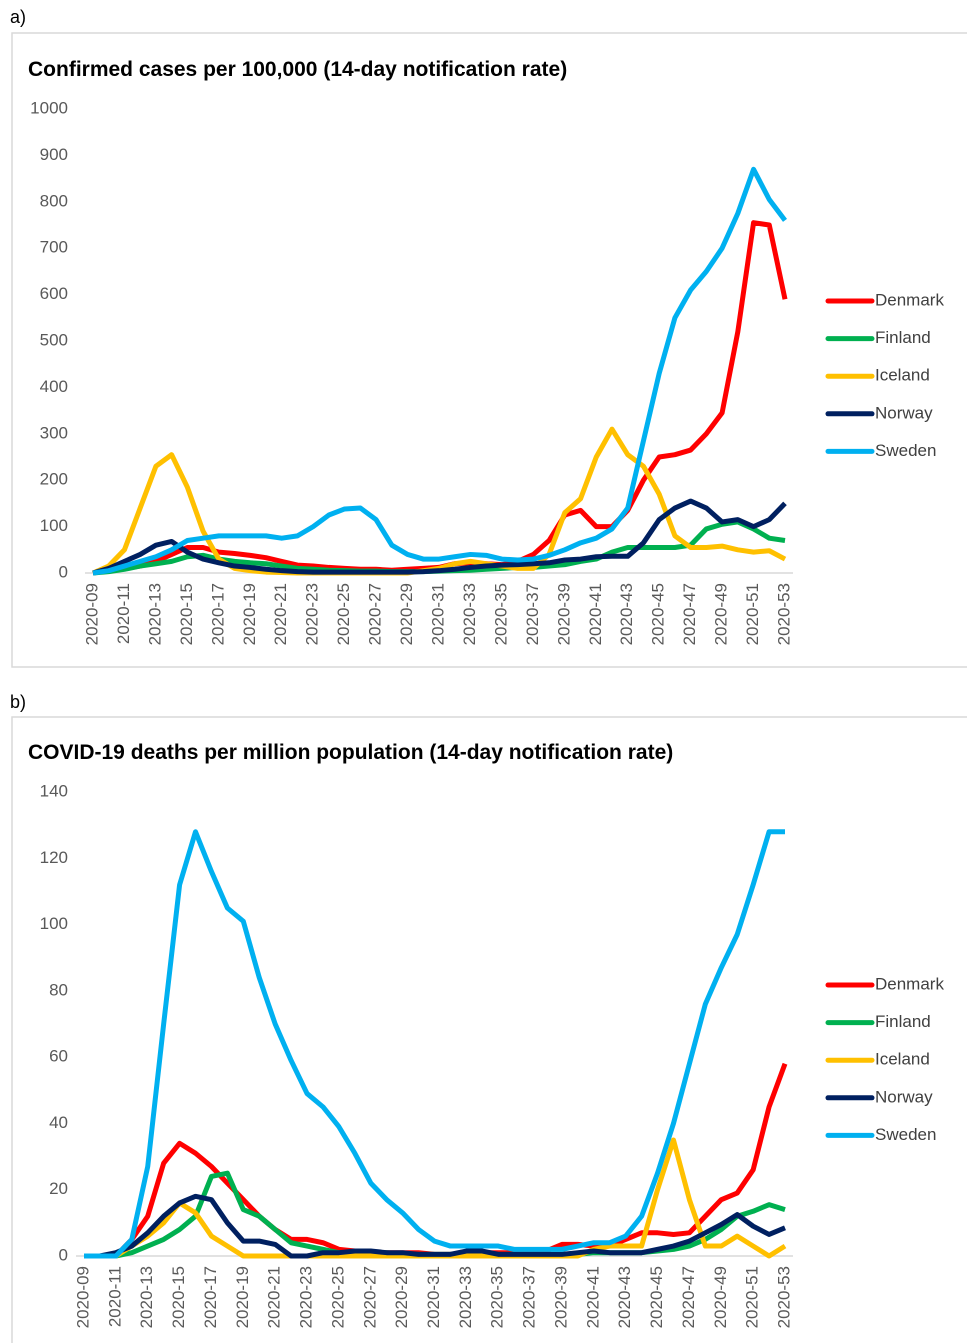 The height and width of the screenshot is (1343, 967). Describe the element at coordinates (54, 339) in the screenshot. I see `y-tick-label: 500` at that location.